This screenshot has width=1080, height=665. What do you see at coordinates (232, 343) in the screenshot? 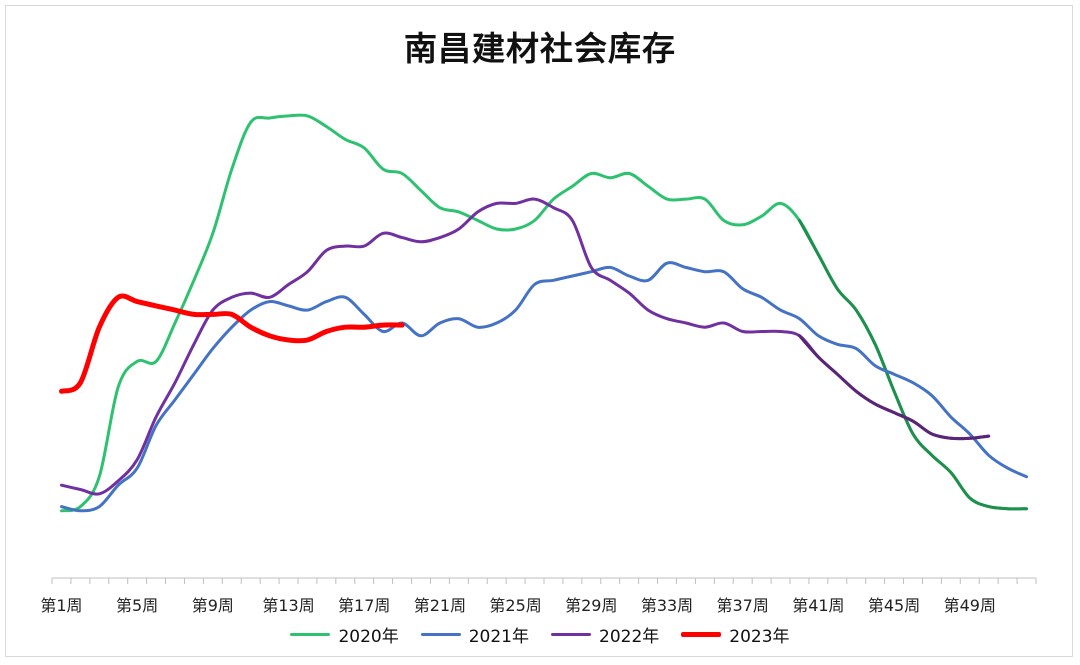
I see `series-line-2023年` at bounding box center [232, 343].